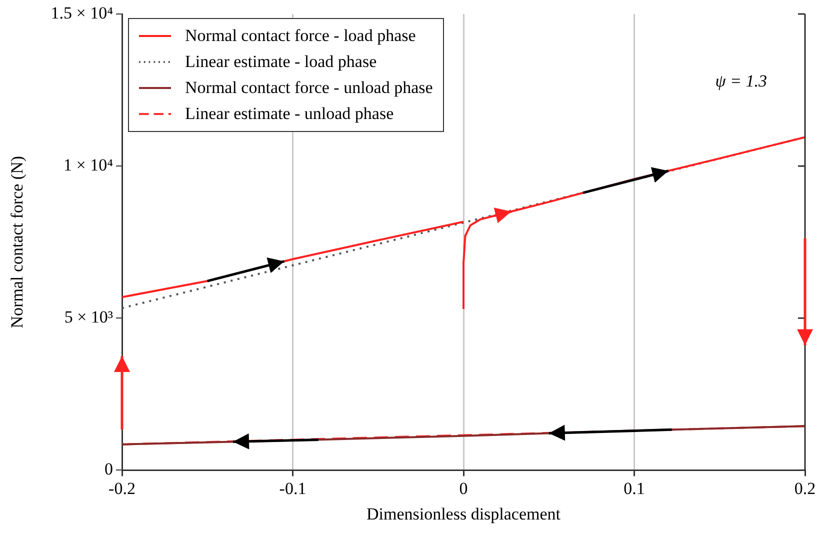  I want to click on x-tick-label: 0.1, so click(634, 488).